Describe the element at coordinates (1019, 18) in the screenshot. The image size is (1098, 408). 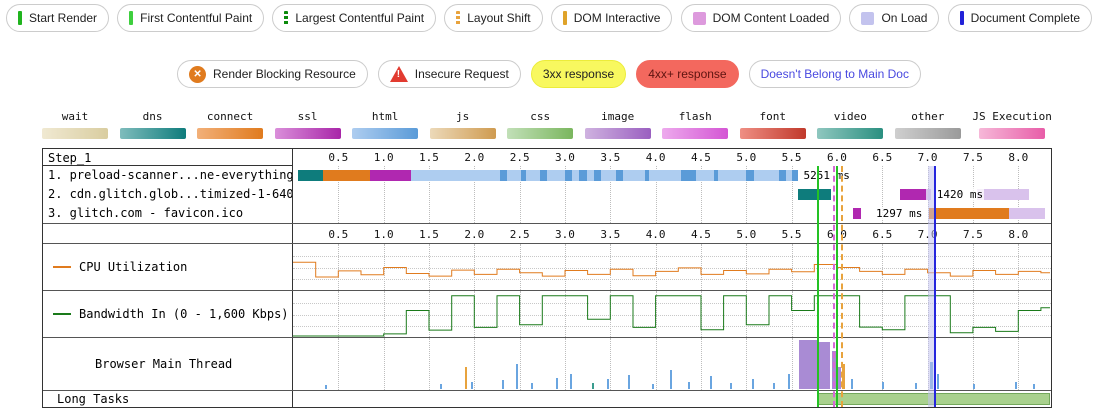
I see `legend-document-complete: Document Complete` at that location.